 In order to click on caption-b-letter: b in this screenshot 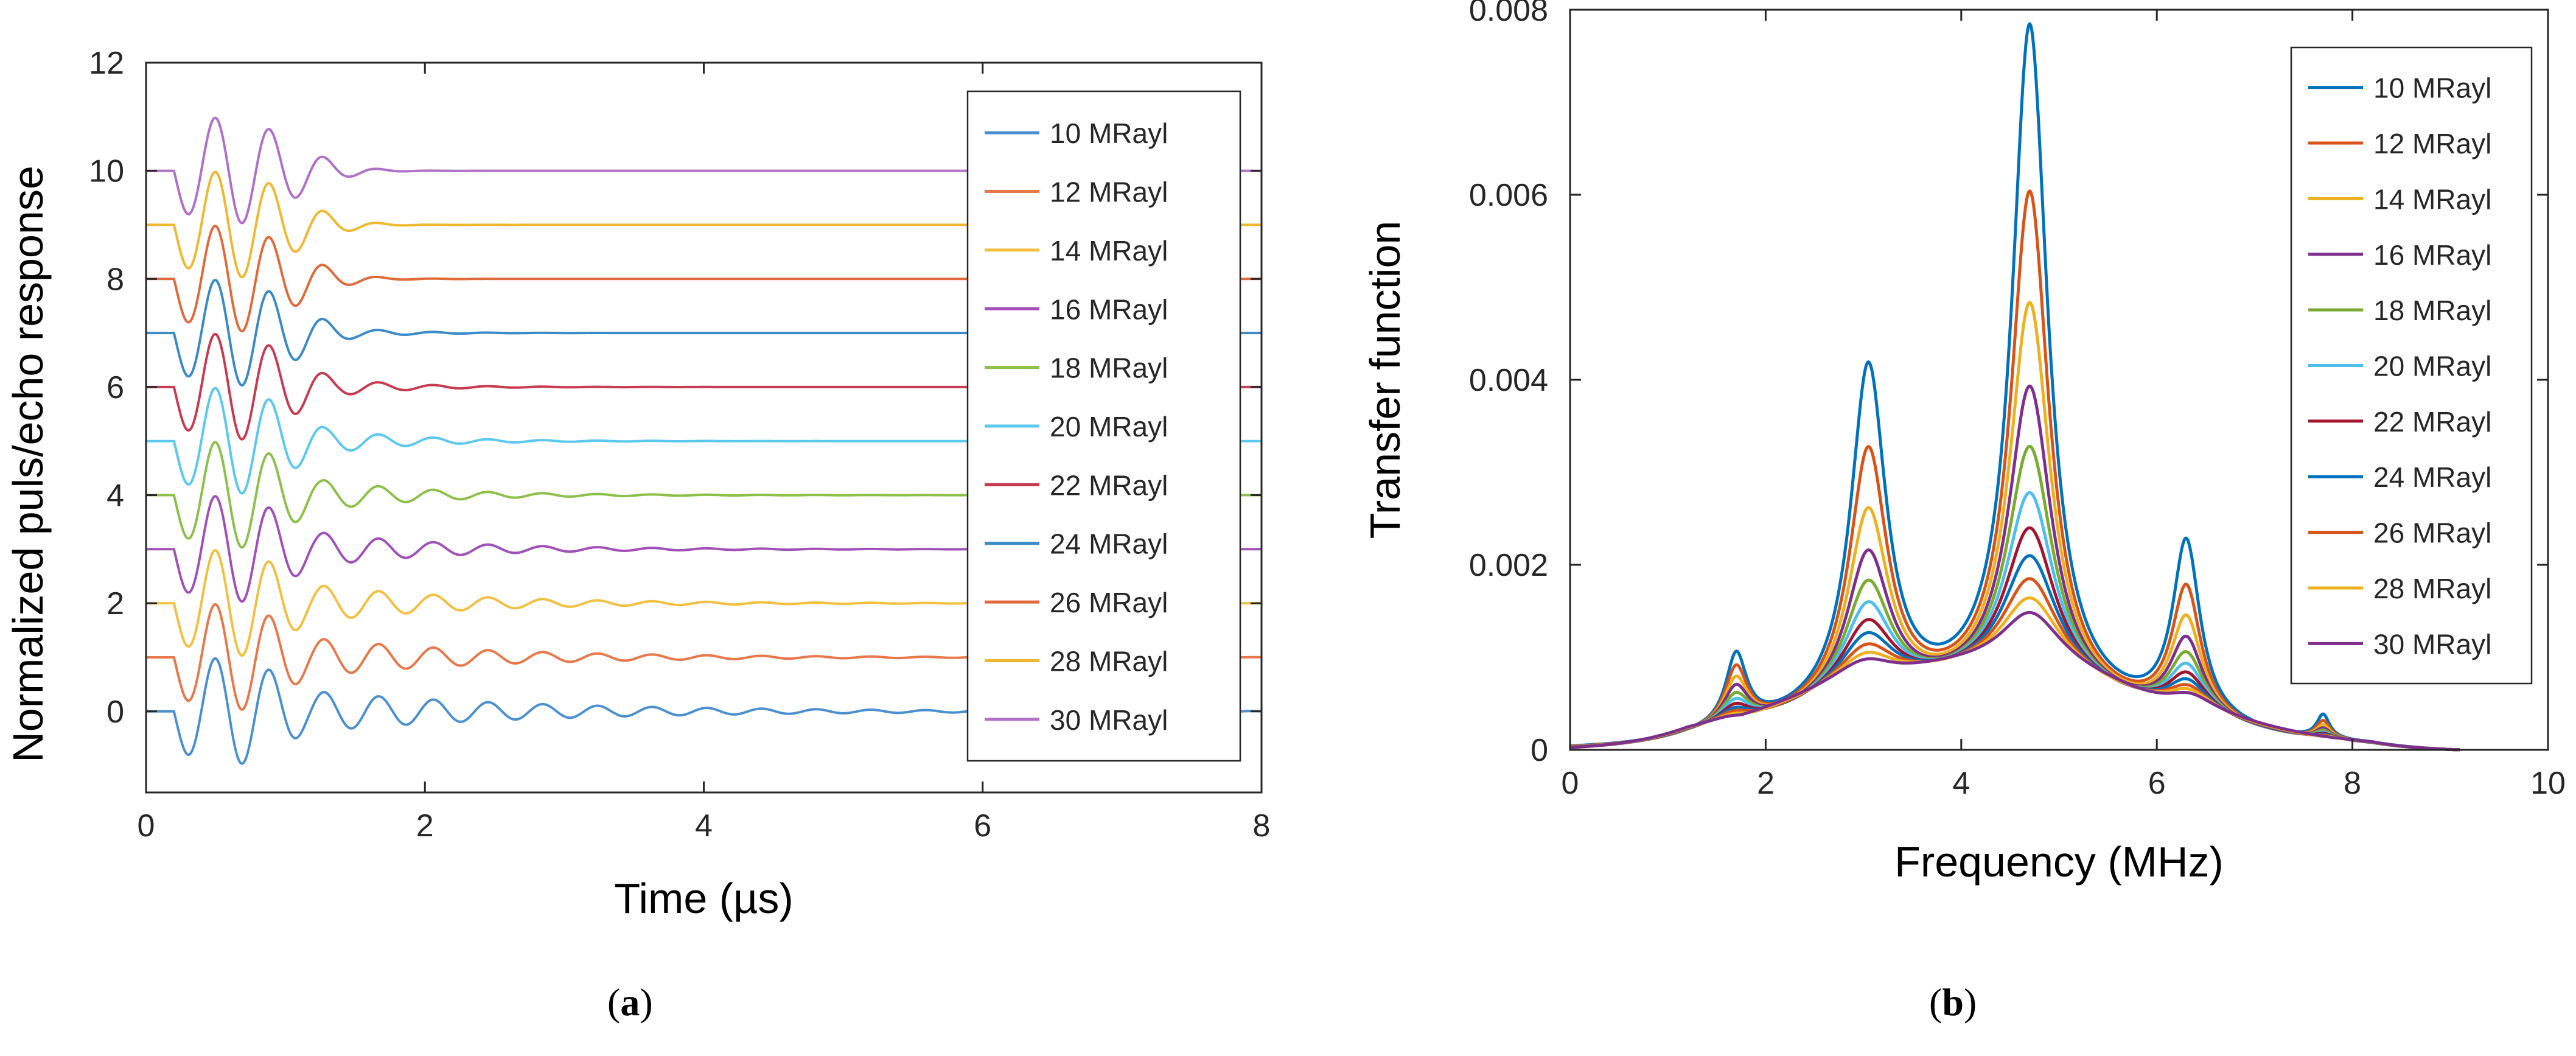, I will do `click(1953, 1003)`.